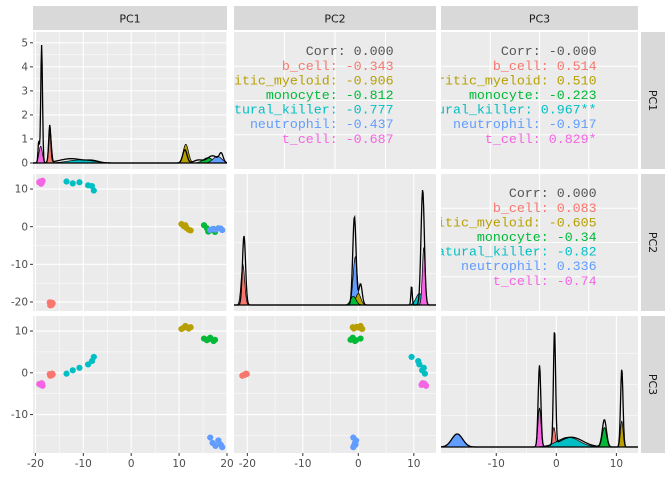 The width and height of the screenshot is (672, 480). I want to click on corr-natural-killer: natural_killer: 0.967**, so click(505, 110).